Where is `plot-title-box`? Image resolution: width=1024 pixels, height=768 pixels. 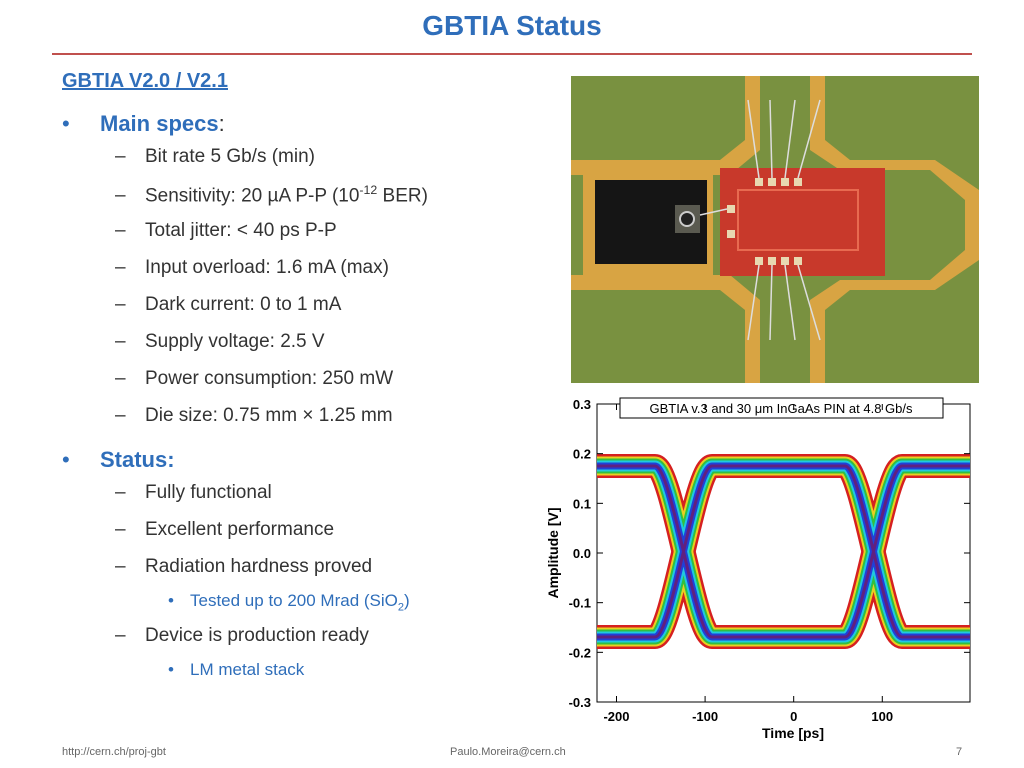 plot-title-box is located at coordinates (781, 408).